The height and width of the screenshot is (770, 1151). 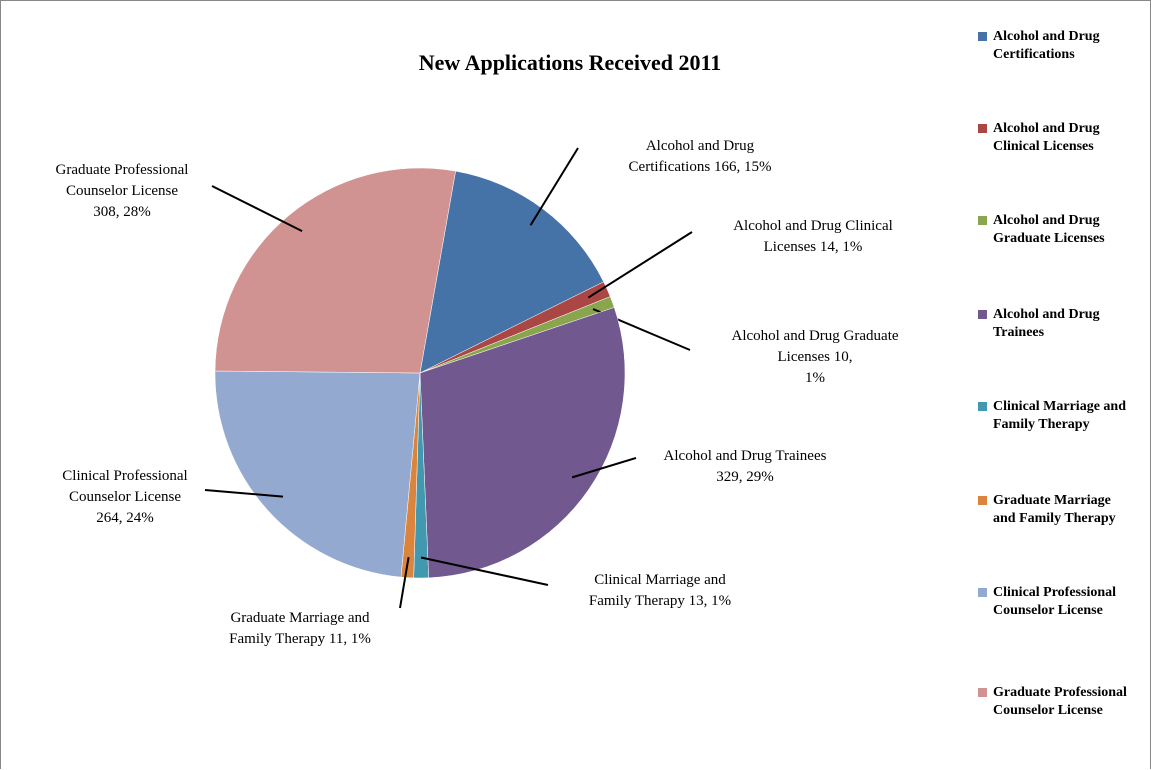 What do you see at coordinates (570, 62) in the screenshot?
I see `chart-title: New Applications Received 2011` at bounding box center [570, 62].